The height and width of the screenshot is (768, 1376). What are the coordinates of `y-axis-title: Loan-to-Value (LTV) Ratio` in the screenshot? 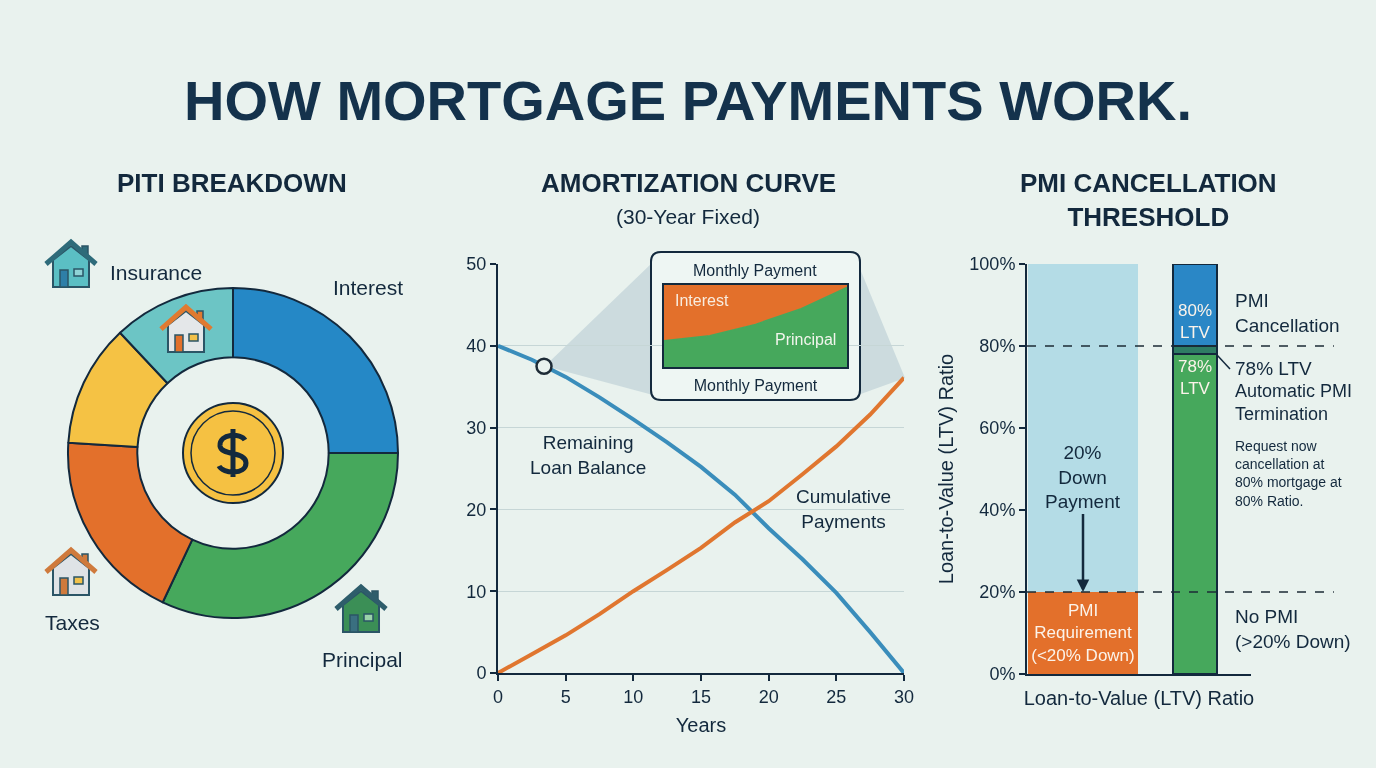 It's located at (946, 469).